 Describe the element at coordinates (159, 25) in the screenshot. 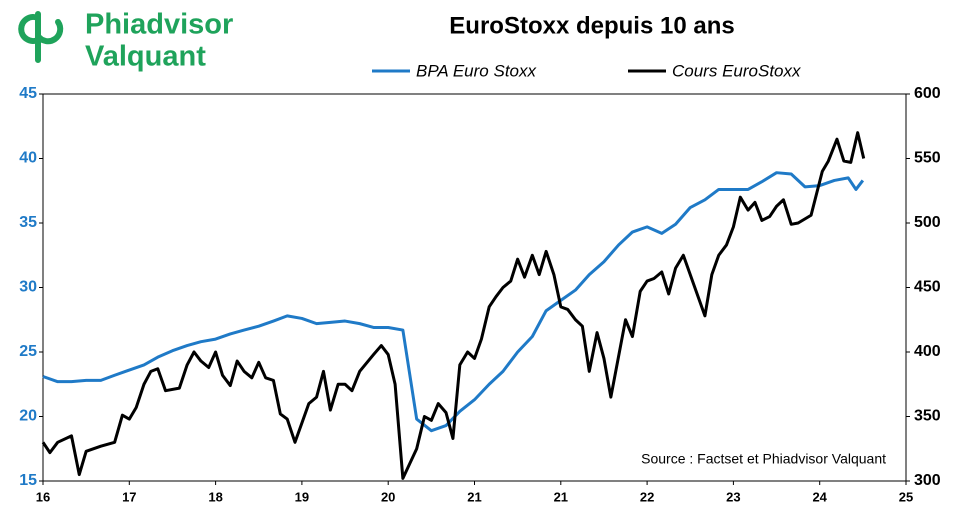

I see `logo-text: Phiadvisor` at that location.